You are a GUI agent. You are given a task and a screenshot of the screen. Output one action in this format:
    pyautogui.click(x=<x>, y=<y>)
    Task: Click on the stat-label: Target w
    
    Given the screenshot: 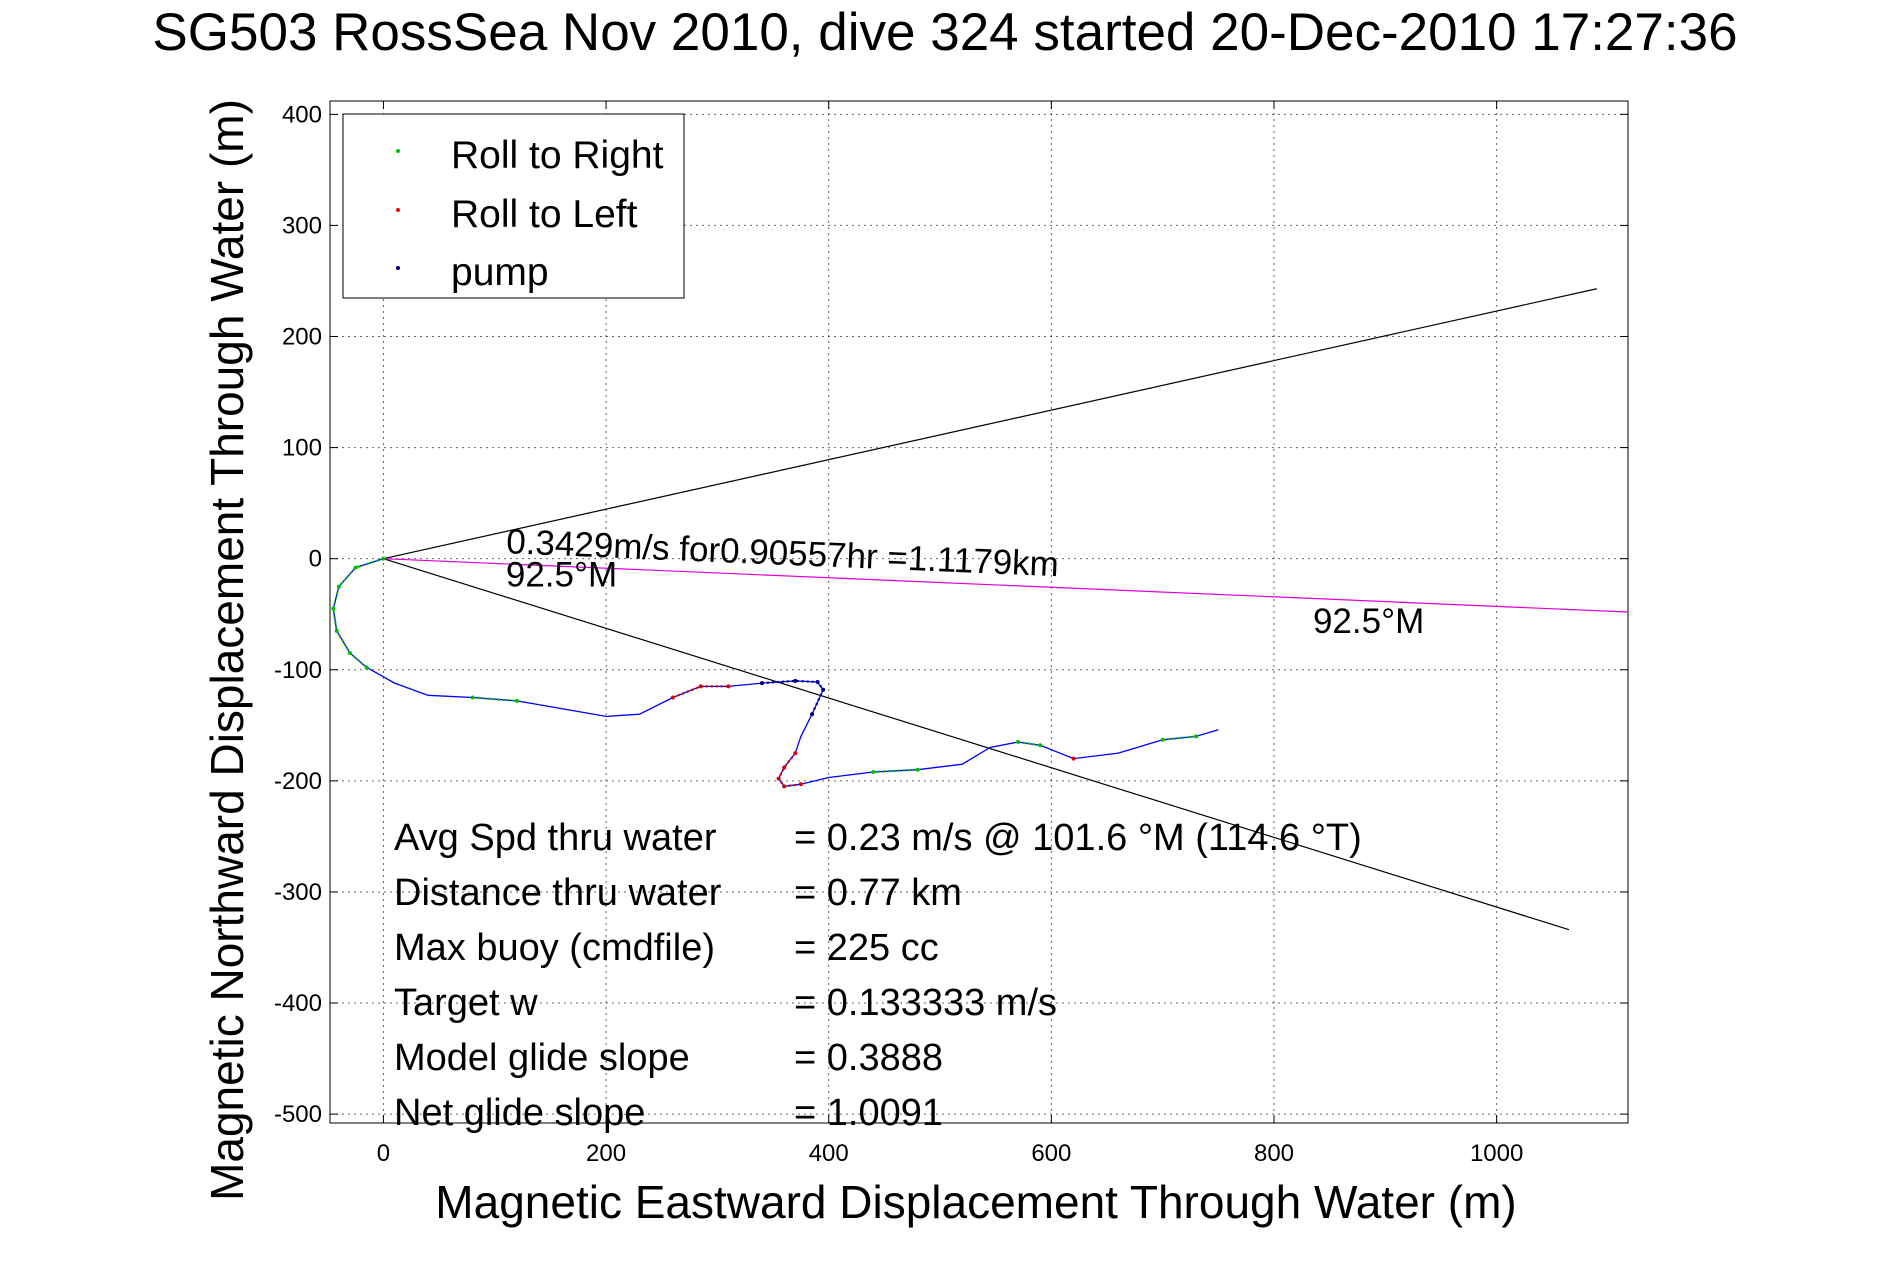 What is the action you would take?
    pyautogui.click(x=466, y=1003)
    